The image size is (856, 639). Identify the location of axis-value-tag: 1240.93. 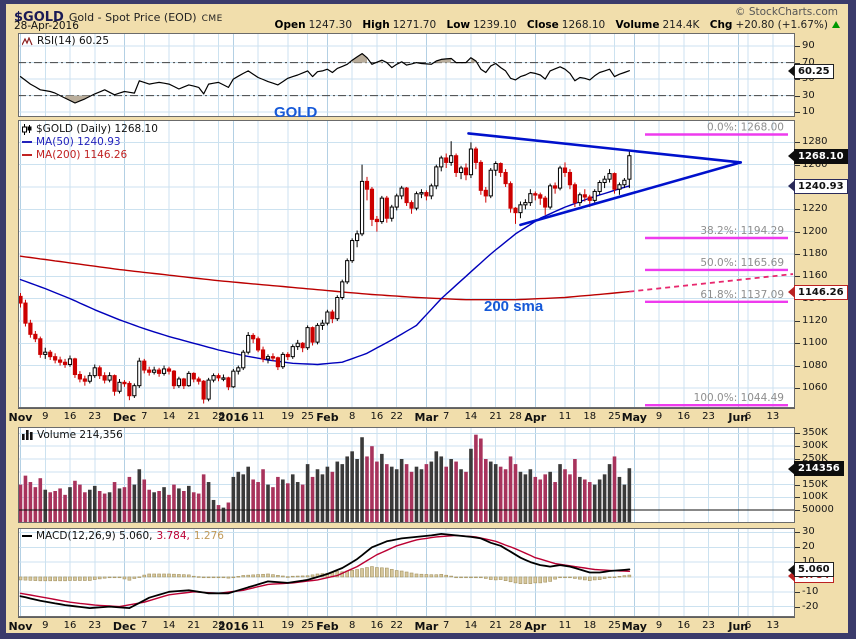
(818, 186).